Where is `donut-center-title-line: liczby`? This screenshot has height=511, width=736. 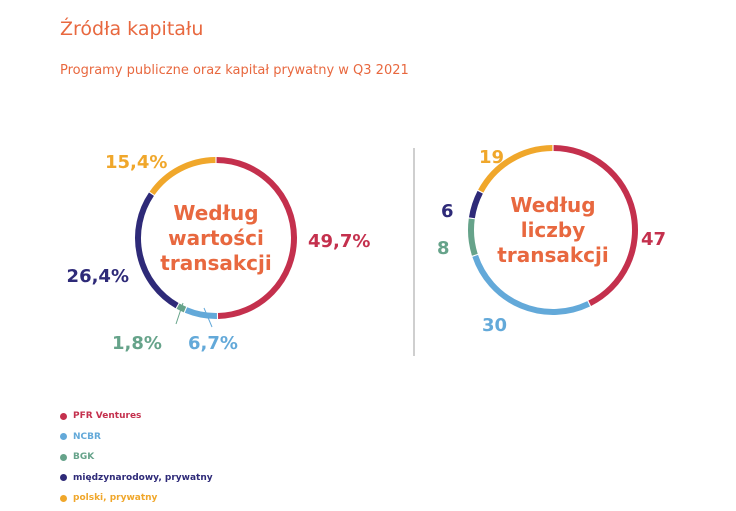 donut-center-title-line: liczby is located at coordinates (553, 230).